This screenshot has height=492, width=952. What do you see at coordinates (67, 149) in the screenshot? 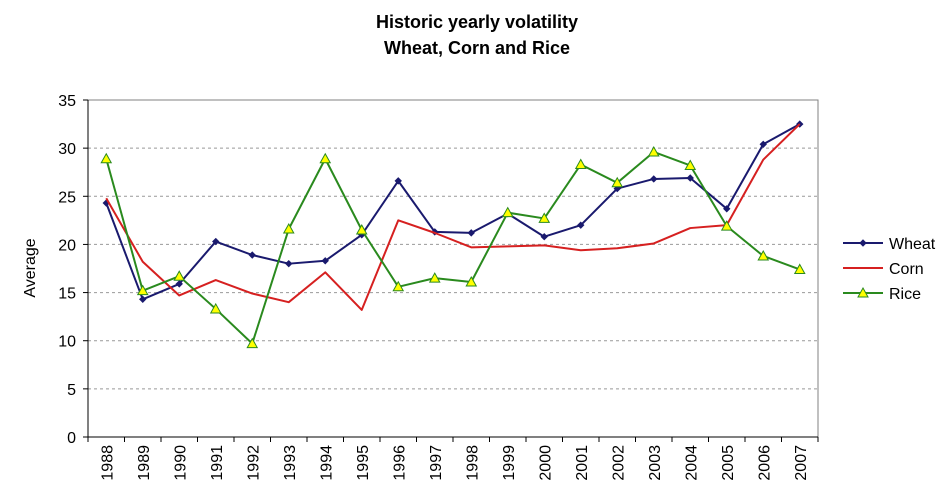
I see `y-tick-label: 30` at bounding box center [67, 149].